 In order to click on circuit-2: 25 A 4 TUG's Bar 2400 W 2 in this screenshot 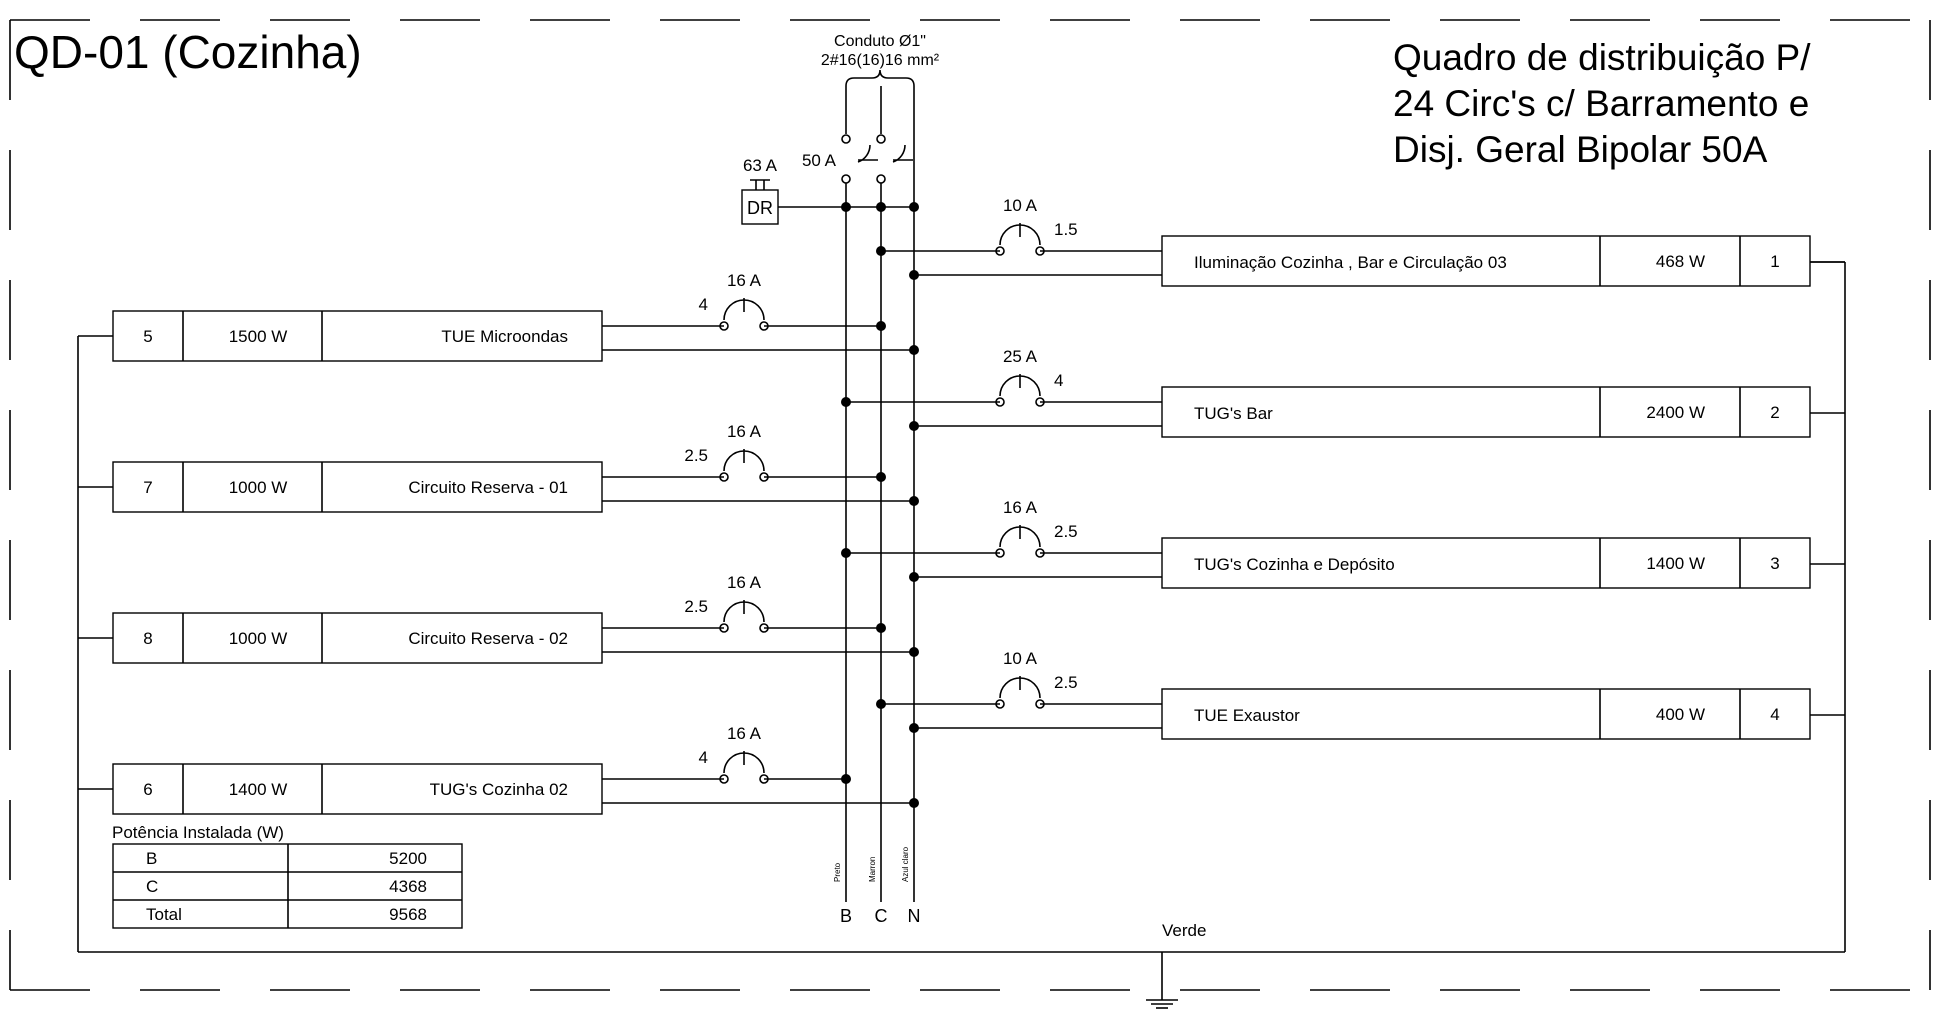, I will do `click(1343, 392)`.